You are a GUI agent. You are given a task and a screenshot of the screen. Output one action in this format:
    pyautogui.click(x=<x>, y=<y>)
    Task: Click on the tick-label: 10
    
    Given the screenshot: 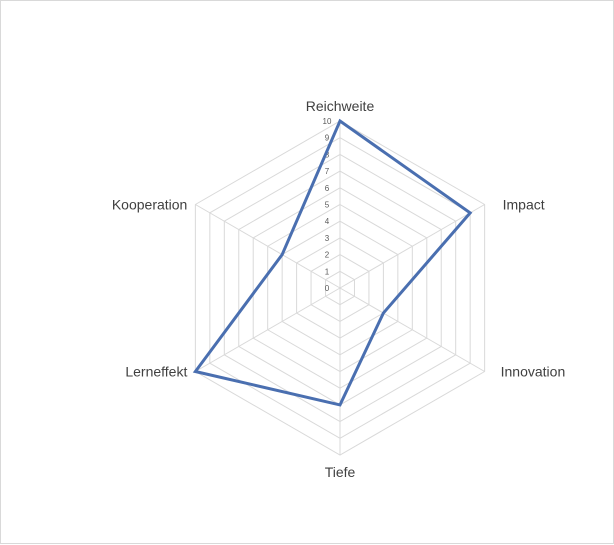 What is the action you would take?
    pyautogui.click(x=327, y=121)
    